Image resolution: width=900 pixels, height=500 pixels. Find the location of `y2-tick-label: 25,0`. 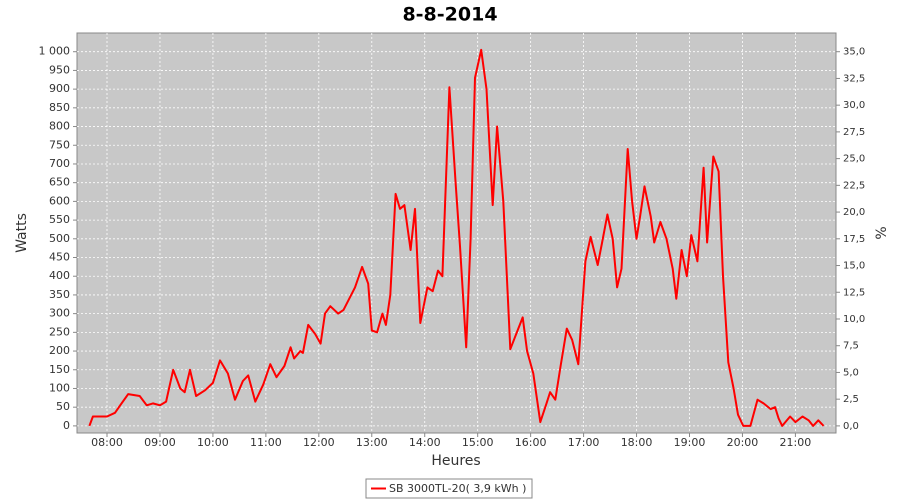

y2-tick-label: 25,0 is located at coordinates (854, 159).